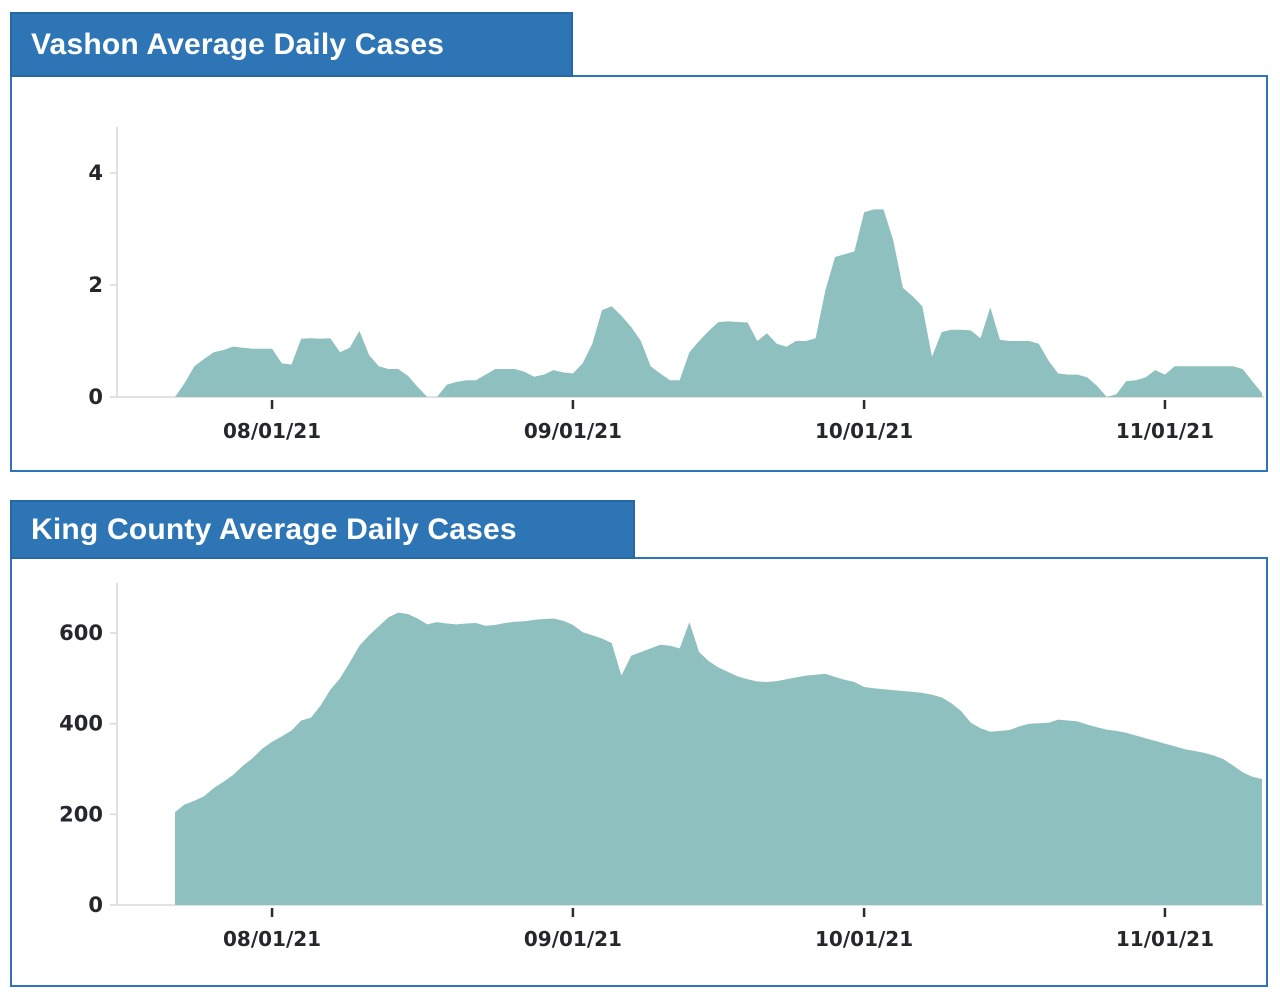 The image size is (1280, 994). What do you see at coordinates (81, 633) in the screenshot?
I see `y-tick-label: 600` at bounding box center [81, 633].